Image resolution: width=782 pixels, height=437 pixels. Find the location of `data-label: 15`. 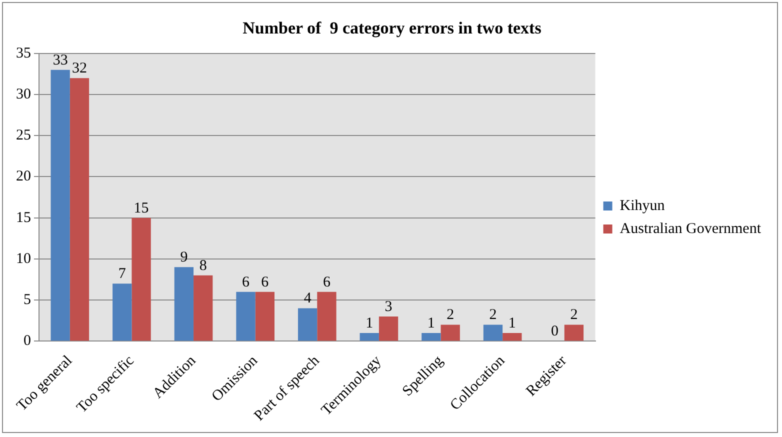

data-label: 15 is located at coordinates (141, 208).